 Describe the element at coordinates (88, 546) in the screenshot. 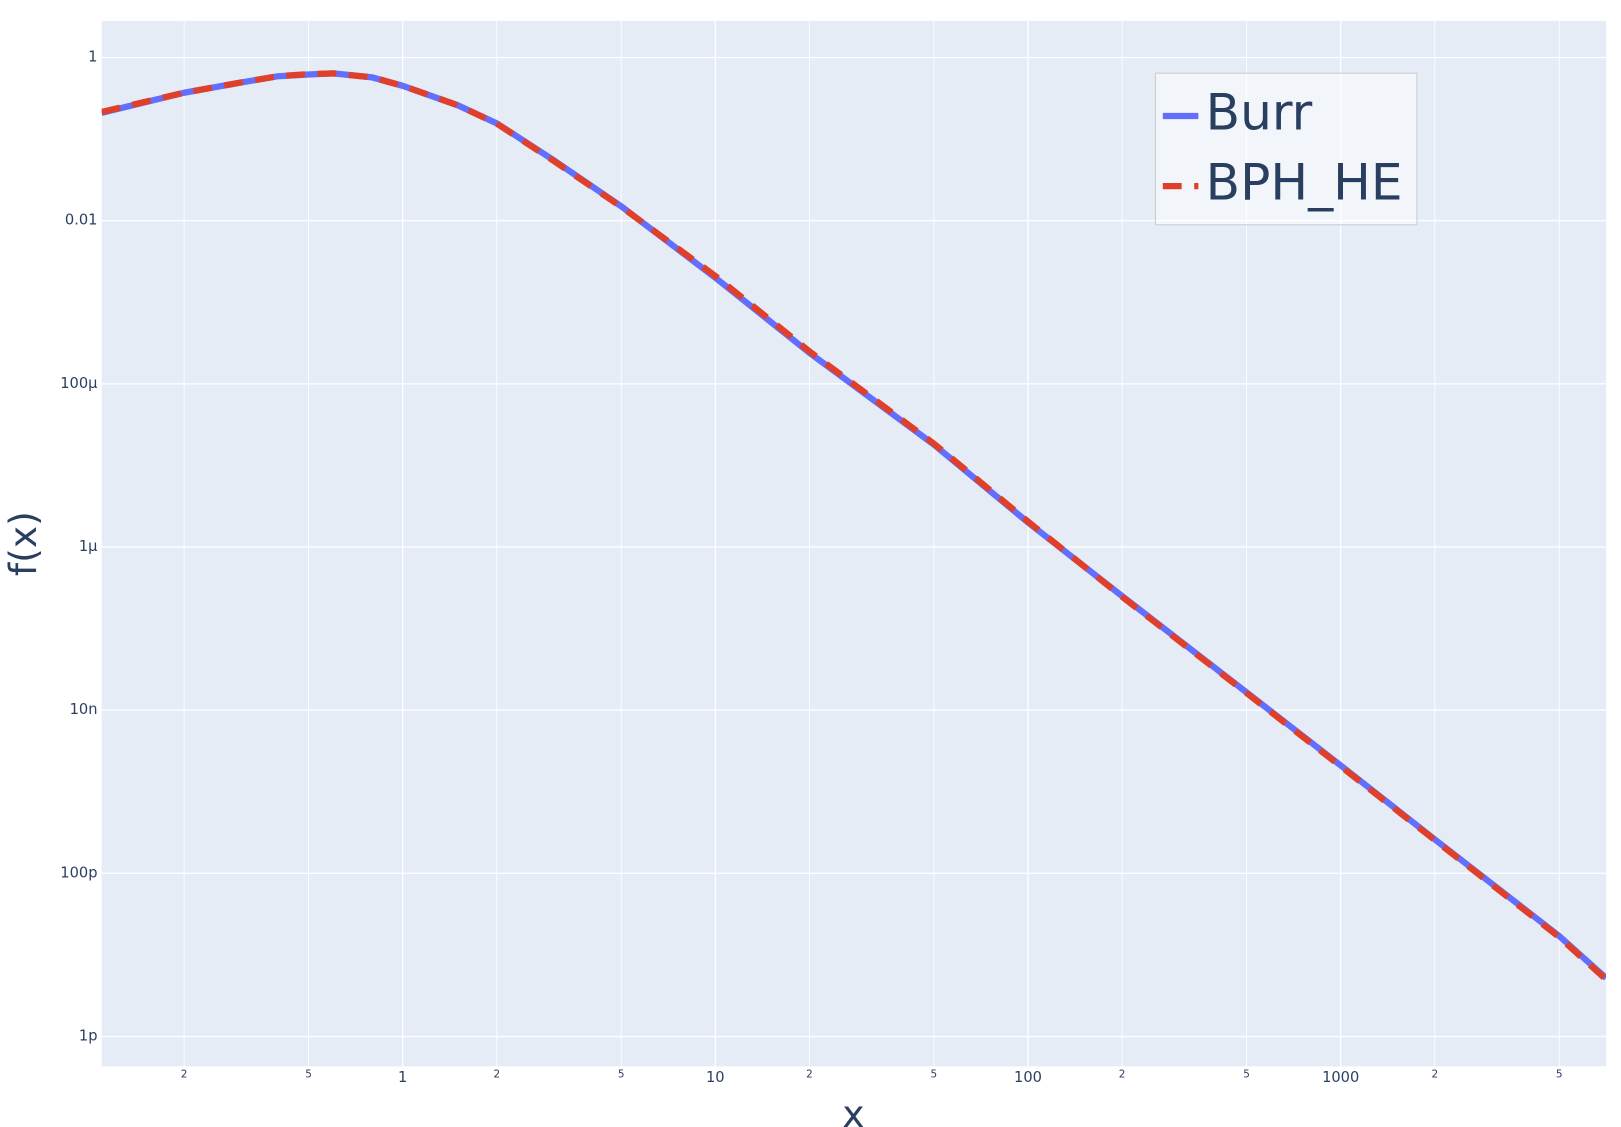

I see `y-tick-label: 1μ` at that location.